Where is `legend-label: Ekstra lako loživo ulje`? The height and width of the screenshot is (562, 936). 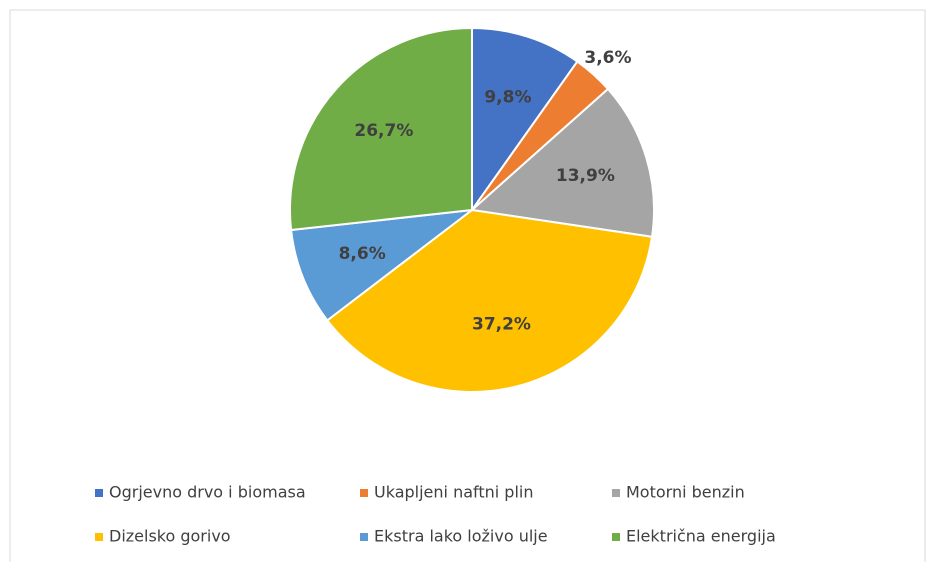 legend-label: Ekstra lako loživo ulje is located at coordinates (461, 536).